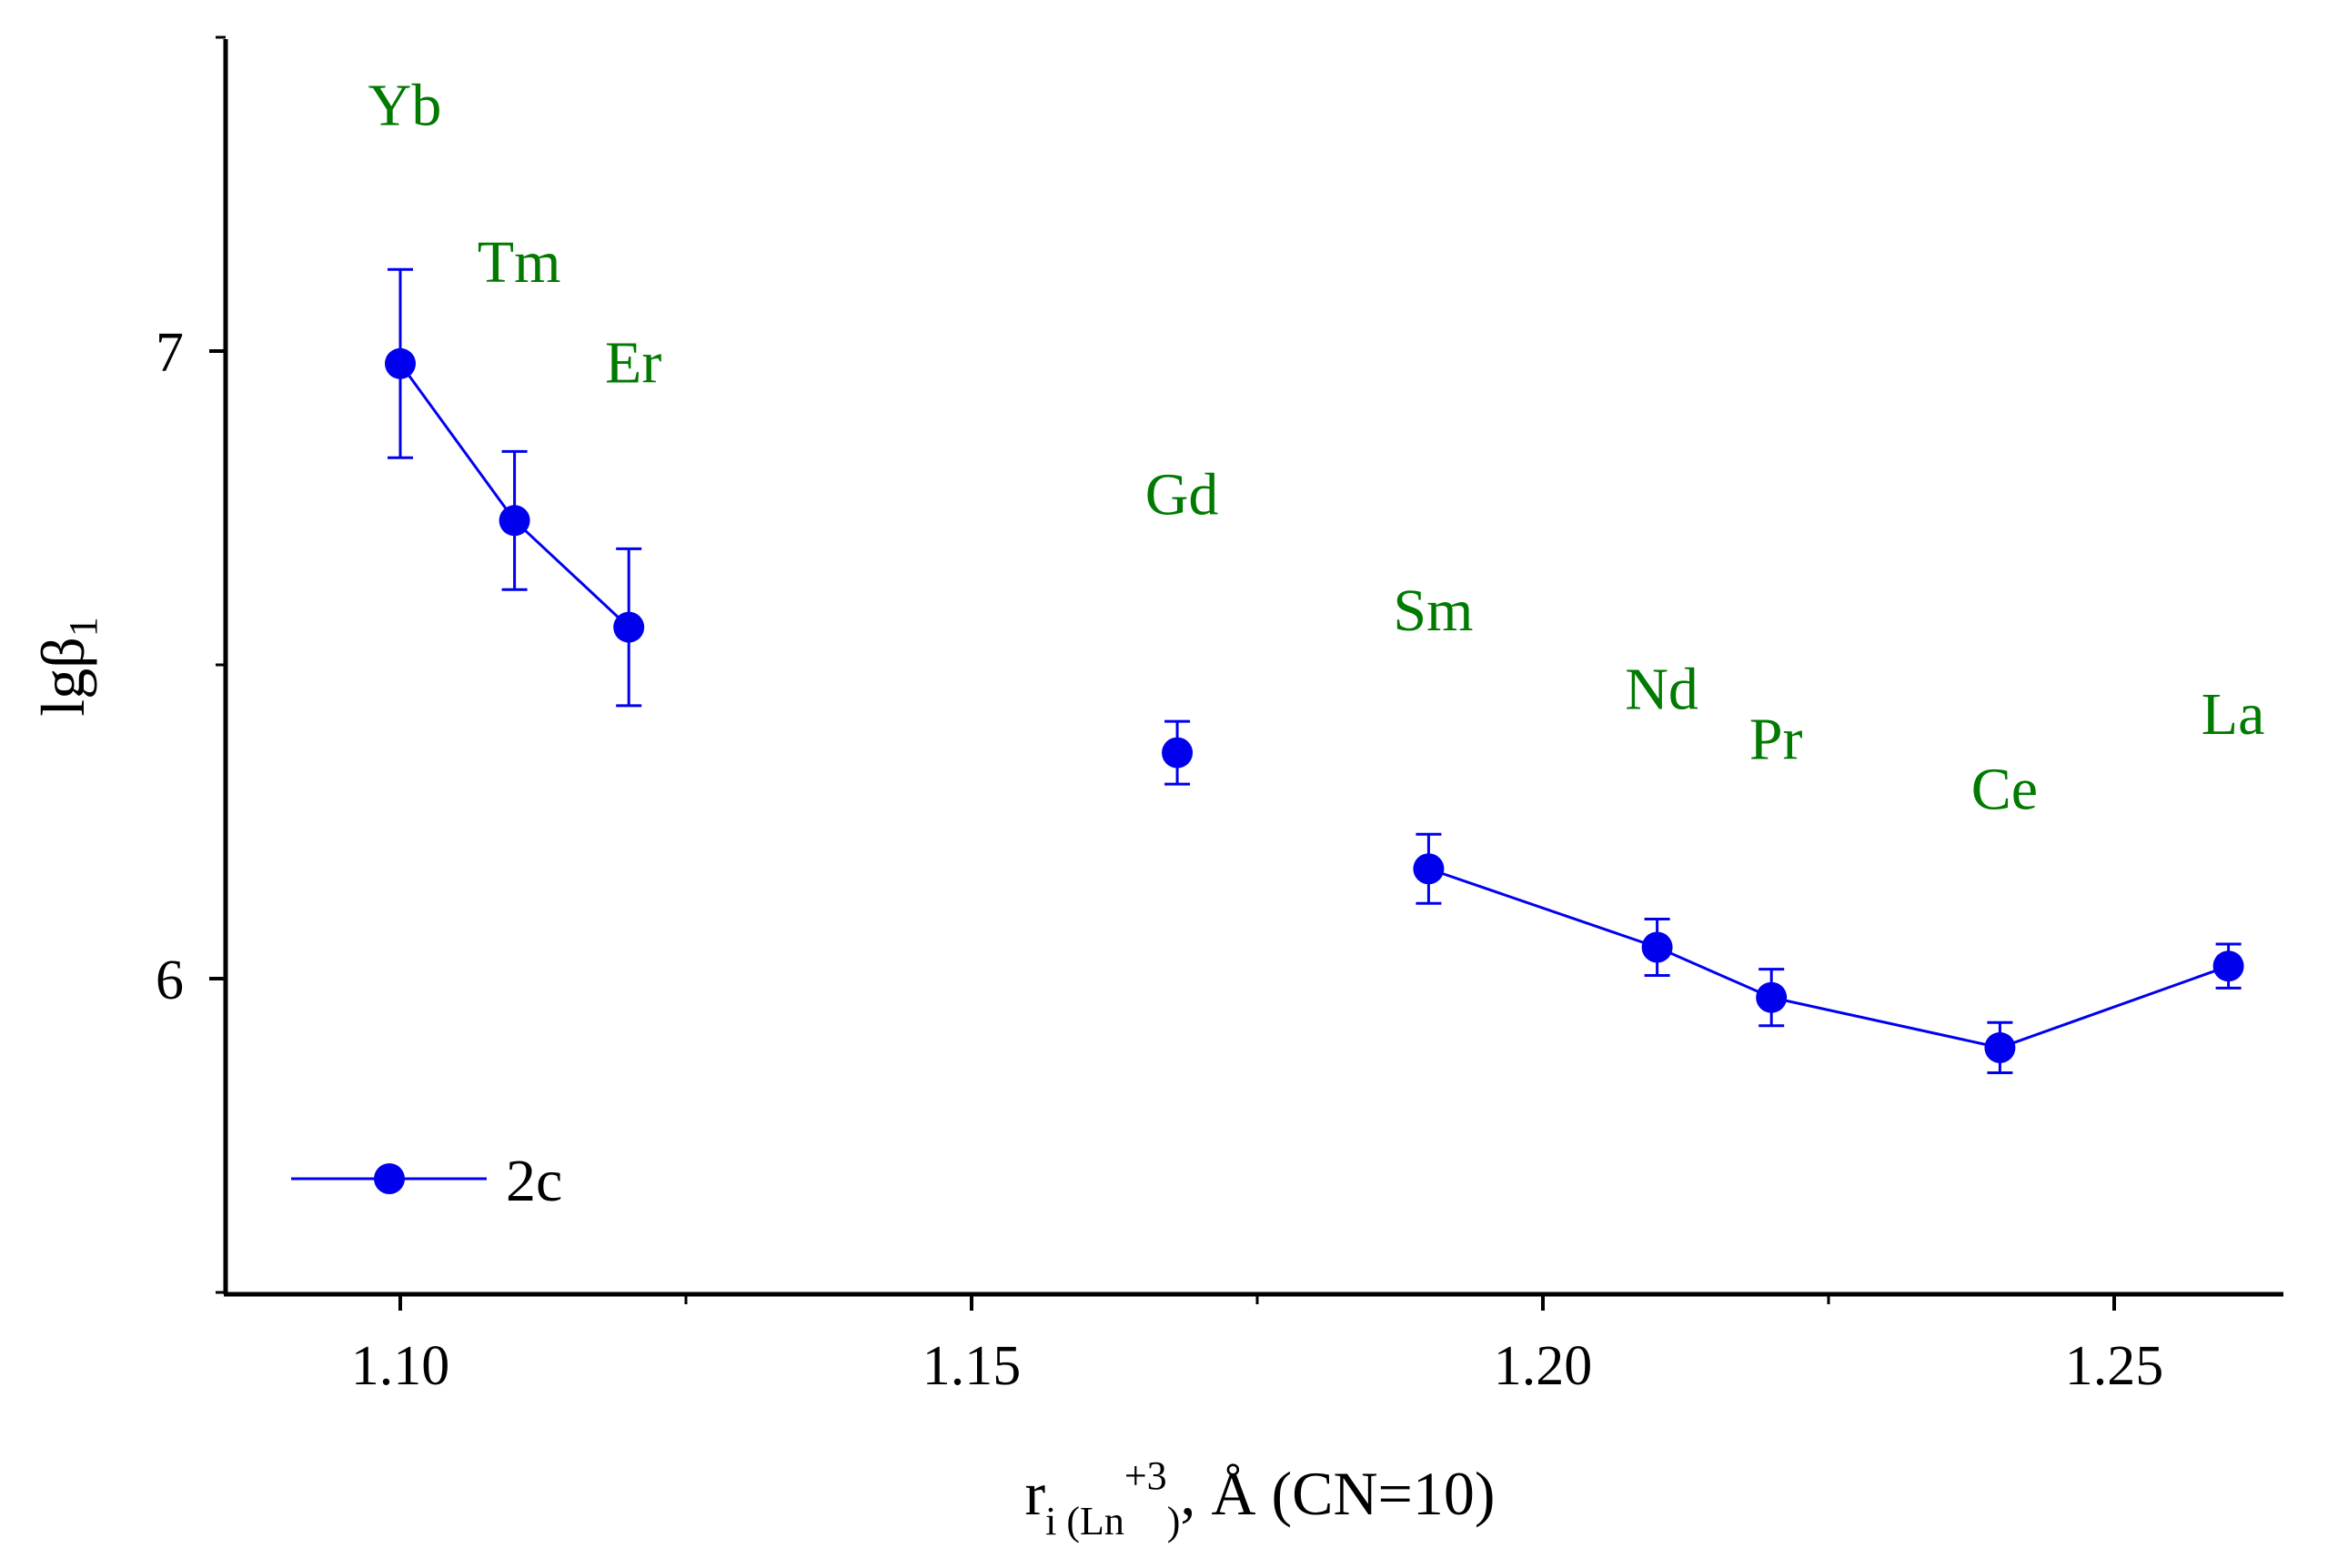 The width and height of the screenshot is (2348, 1568). Describe the element at coordinates (170, 353) in the screenshot. I see `y-tick-label: 7` at that location.